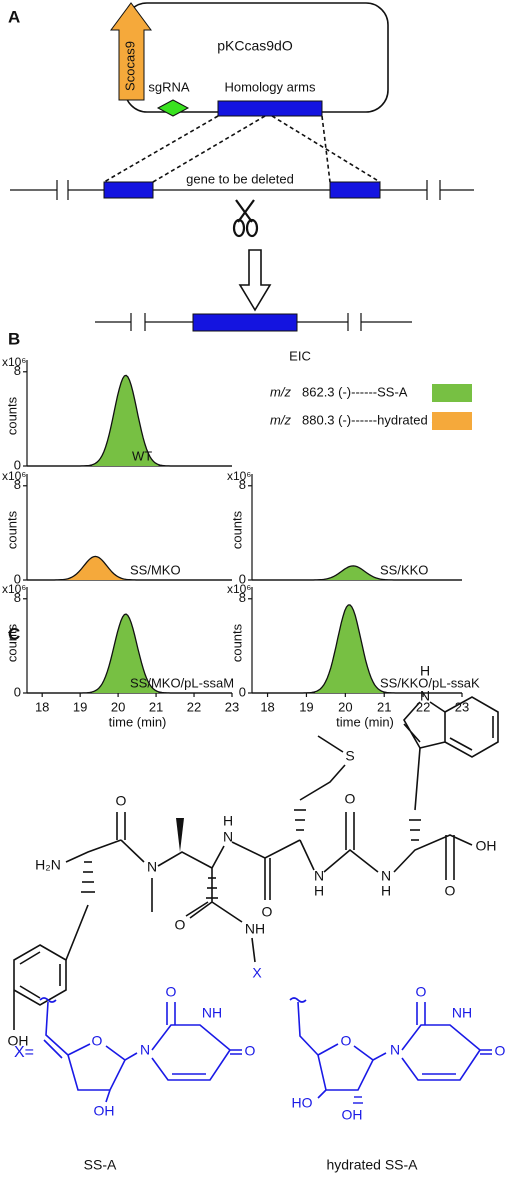 This screenshot has height=1196, width=512. I want to click on homology-label: Homology arms, so click(270, 86).